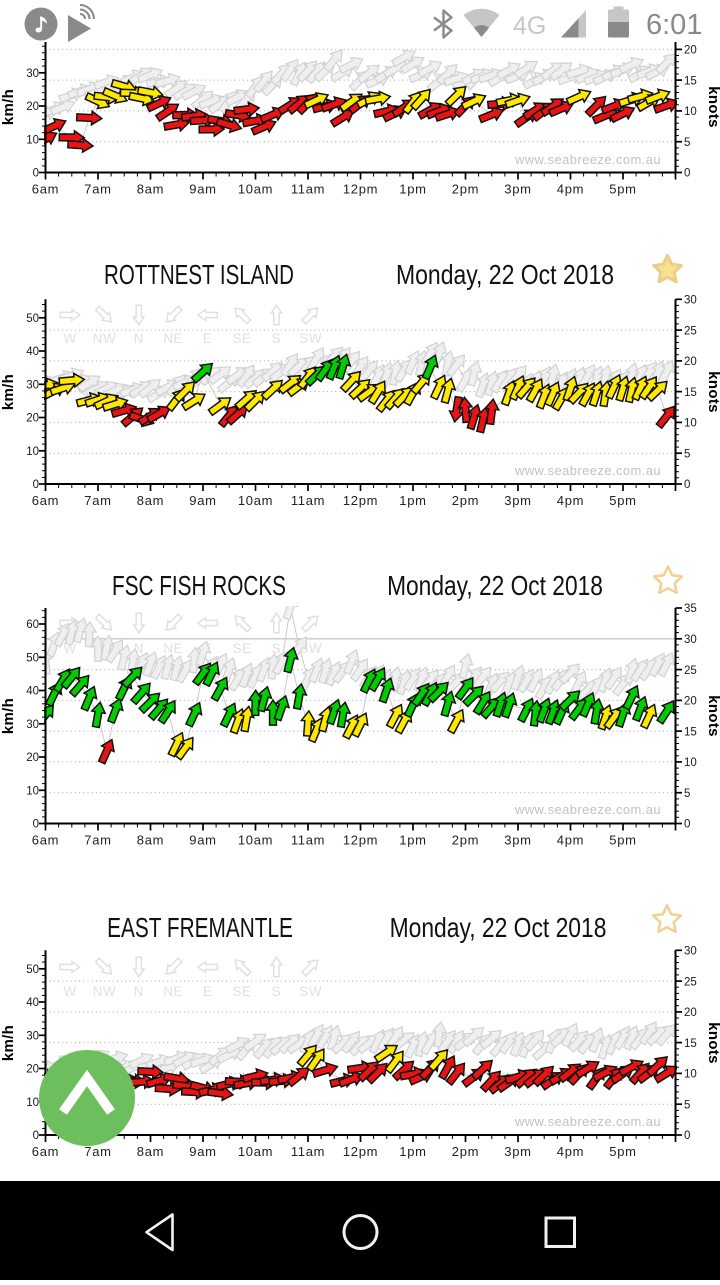  What do you see at coordinates (241, 338) in the screenshot?
I see `svg-text: SE` at bounding box center [241, 338].